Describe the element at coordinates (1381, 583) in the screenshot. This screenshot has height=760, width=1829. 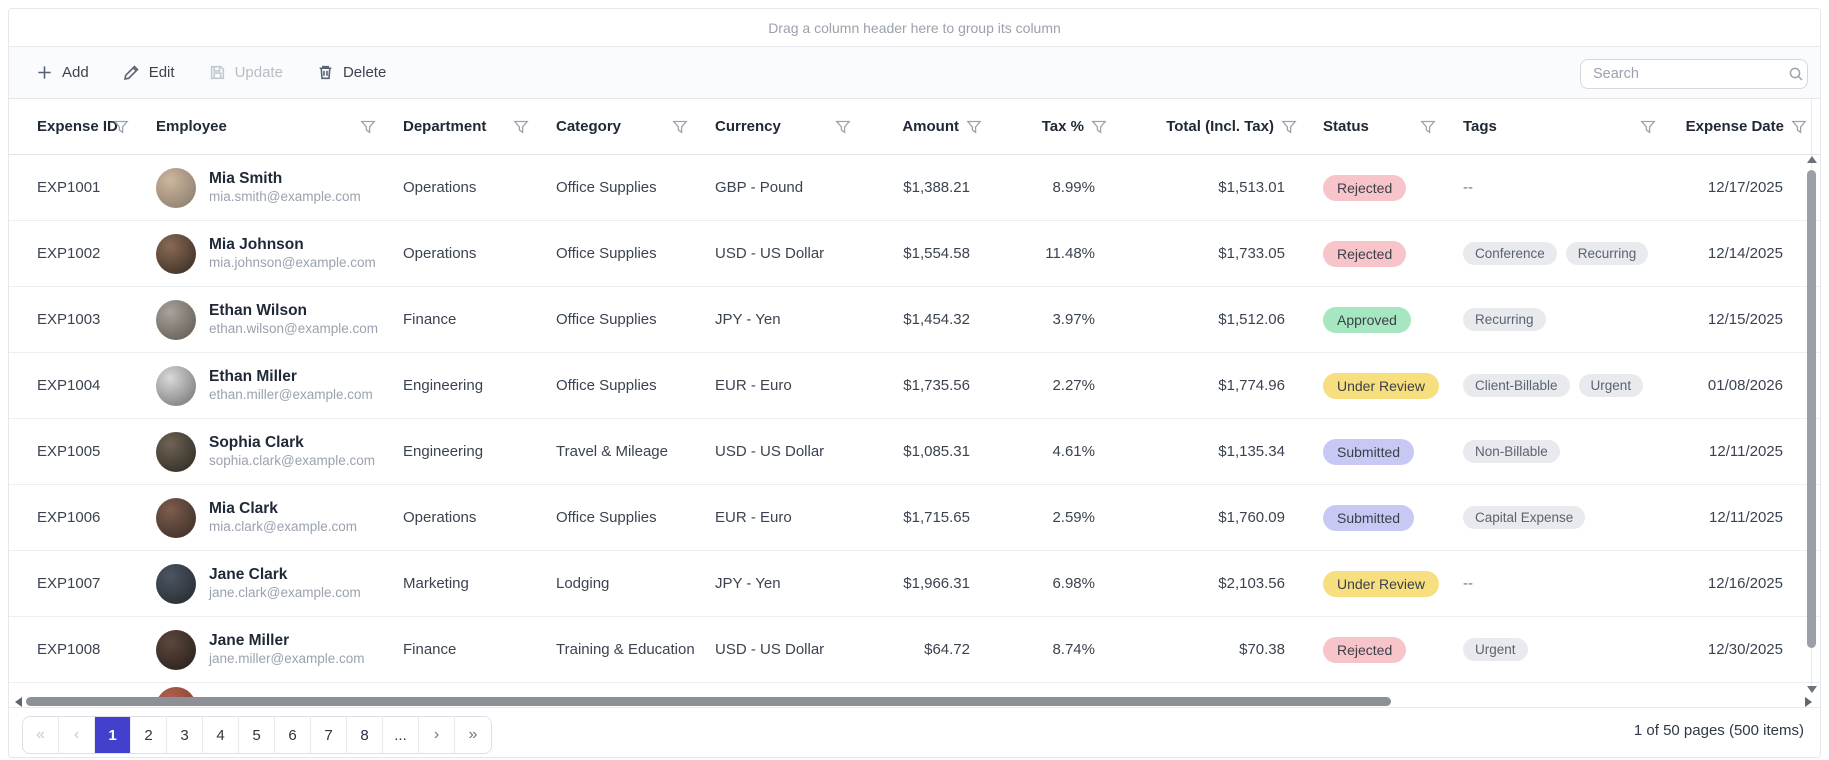
I see `status-badge: Under Review` at that location.